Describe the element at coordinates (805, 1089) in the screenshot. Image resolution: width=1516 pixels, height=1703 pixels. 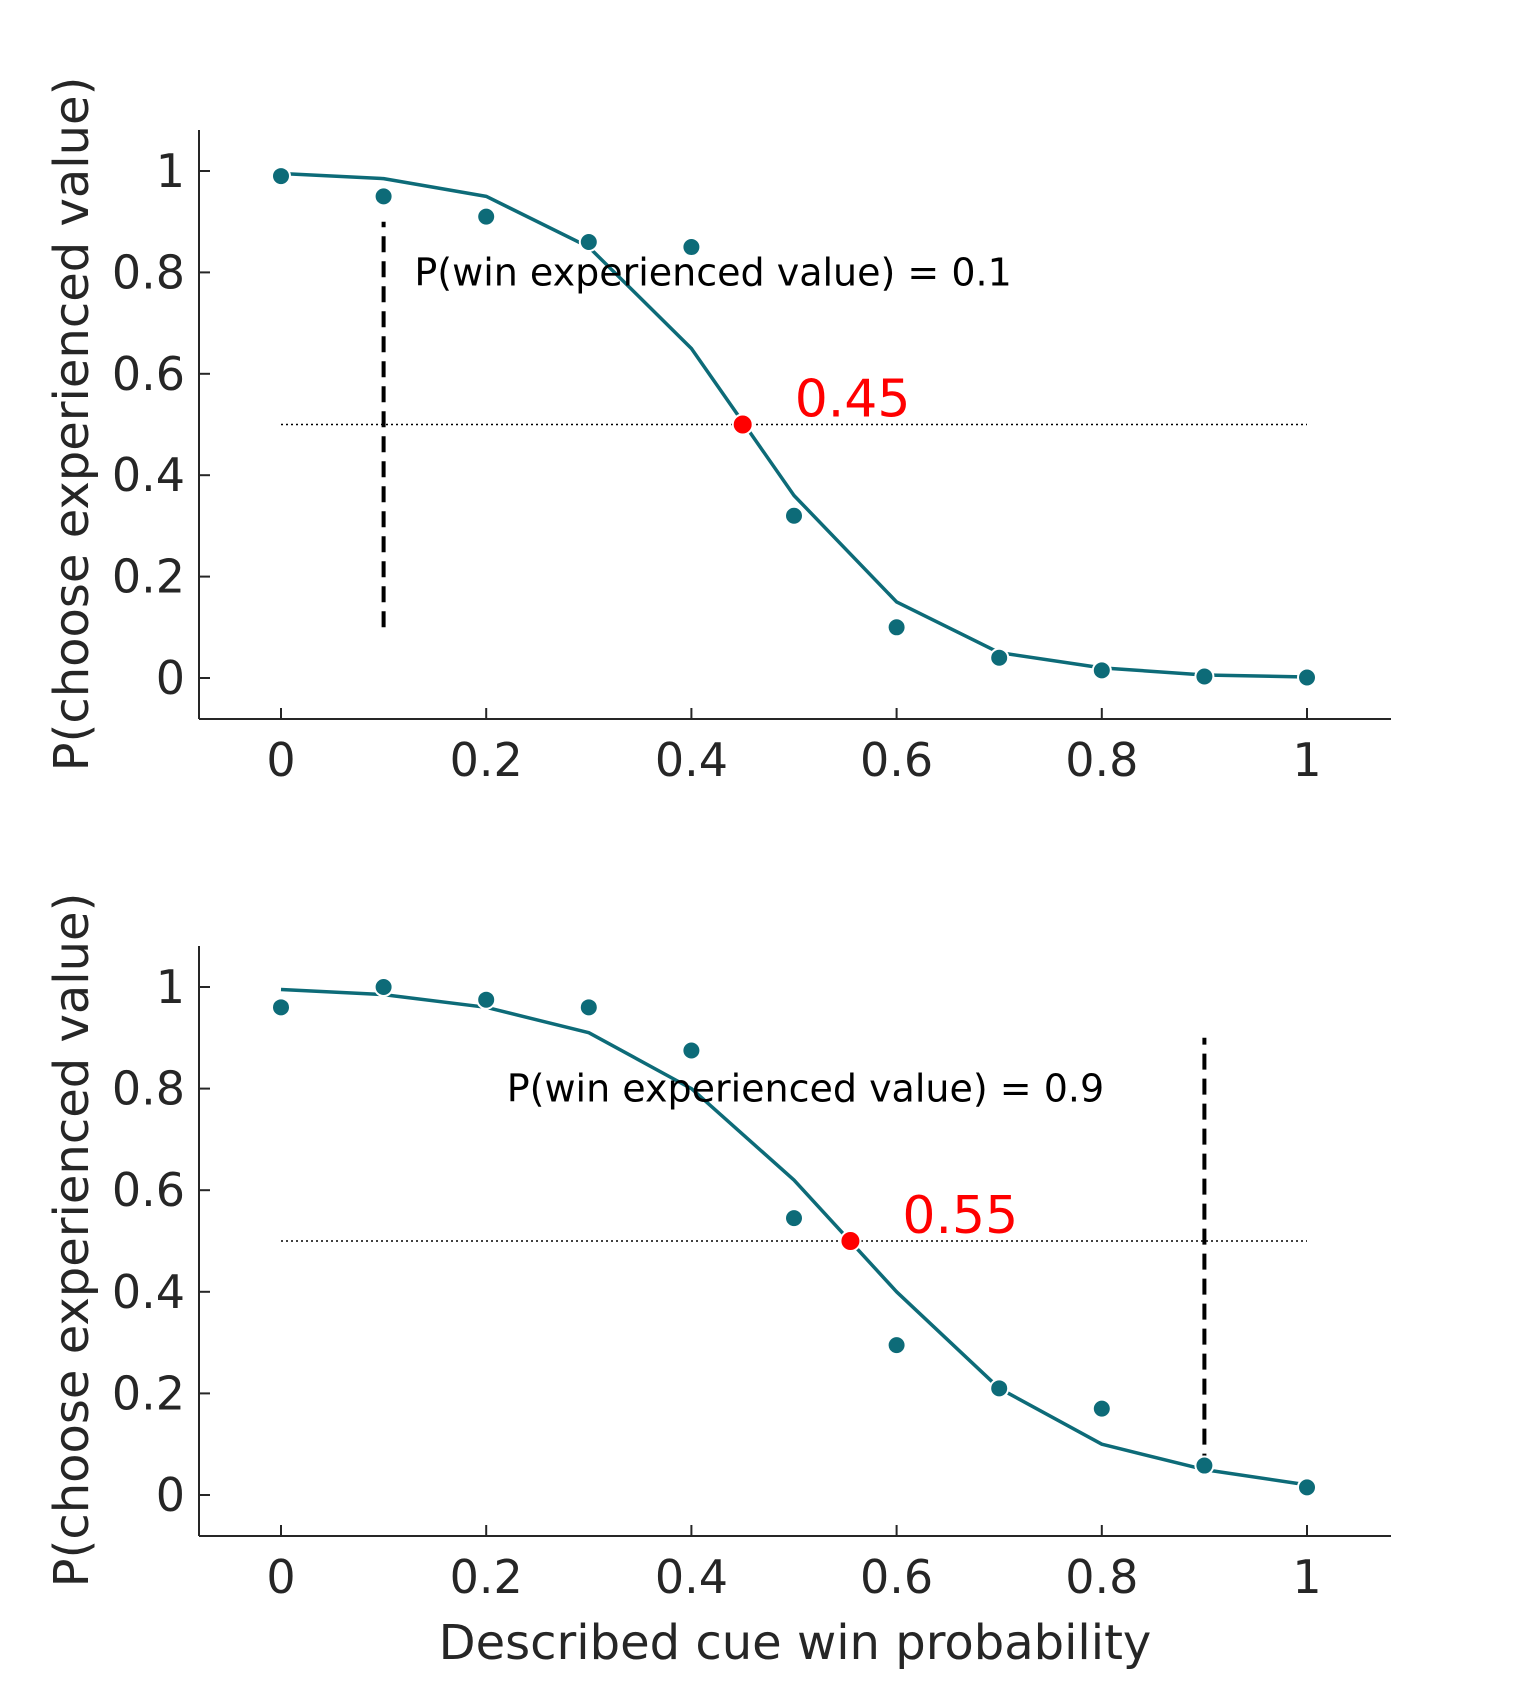
I see `annotation-text: P(win experienced value) = 0.9` at that location.